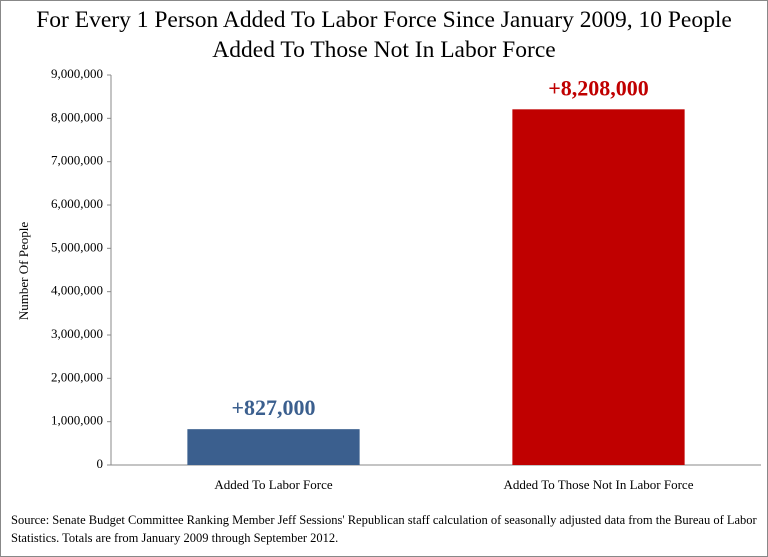  I want to click on value-label: +827,000, so click(273, 407).